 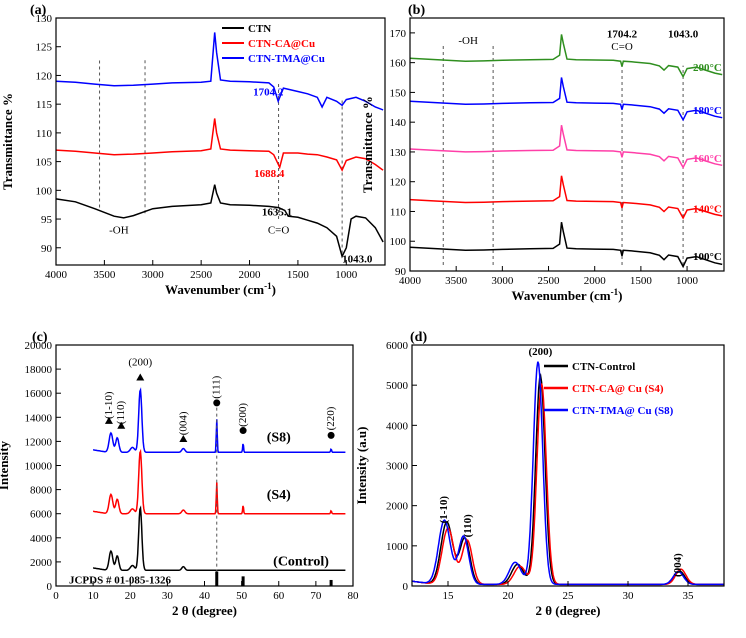 What do you see at coordinates (131, 596) in the screenshot?
I see `x-tick-label: 20` at bounding box center [131, 596].